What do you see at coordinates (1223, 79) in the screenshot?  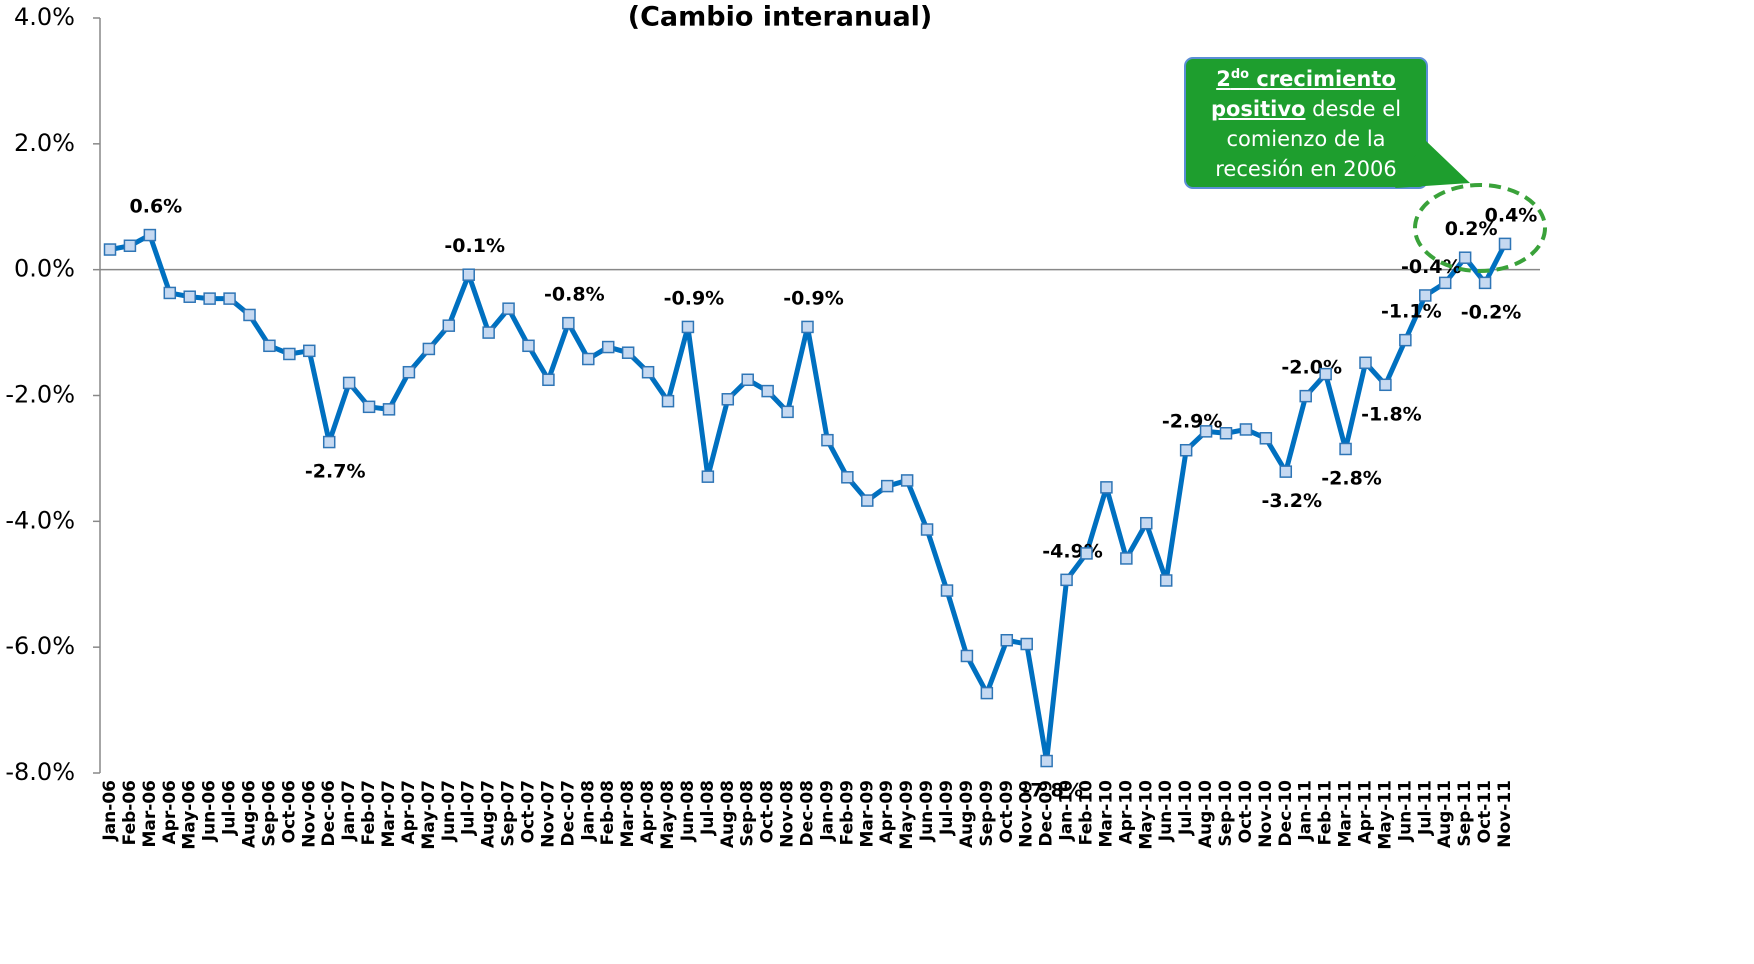 I see `callout-text: 2` at bounding box center [1223, 79].